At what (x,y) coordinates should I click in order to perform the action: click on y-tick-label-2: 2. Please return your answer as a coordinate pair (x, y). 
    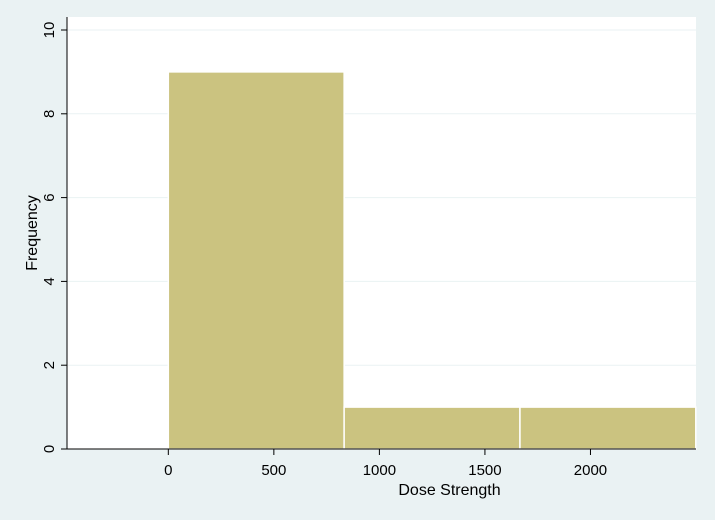
    Looking at the image, I should click on (49, 365).